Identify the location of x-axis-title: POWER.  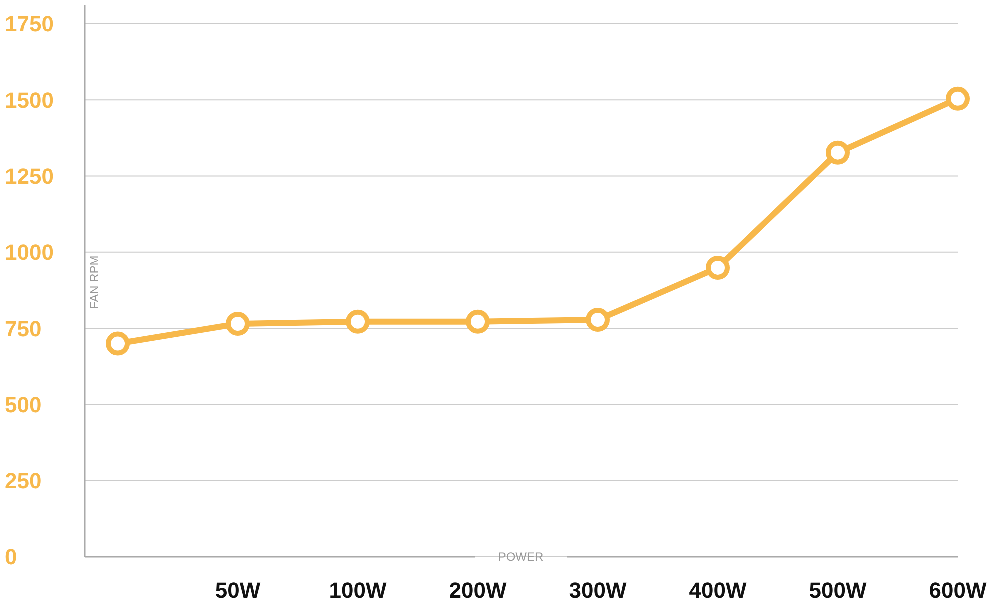
(521, 557).